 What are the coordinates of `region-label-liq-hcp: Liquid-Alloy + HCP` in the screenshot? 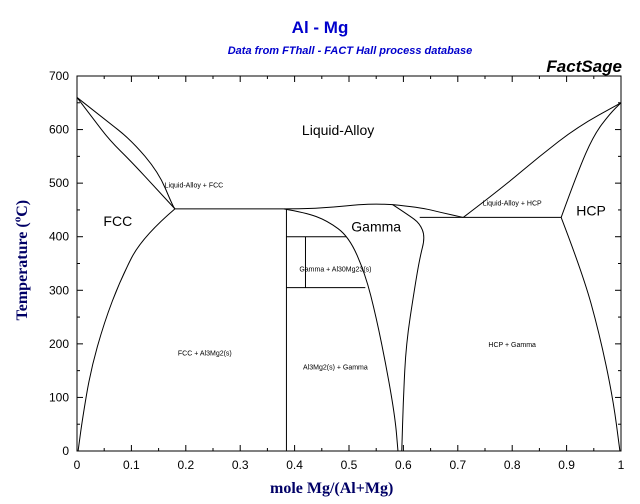 It's located at (512, 204).